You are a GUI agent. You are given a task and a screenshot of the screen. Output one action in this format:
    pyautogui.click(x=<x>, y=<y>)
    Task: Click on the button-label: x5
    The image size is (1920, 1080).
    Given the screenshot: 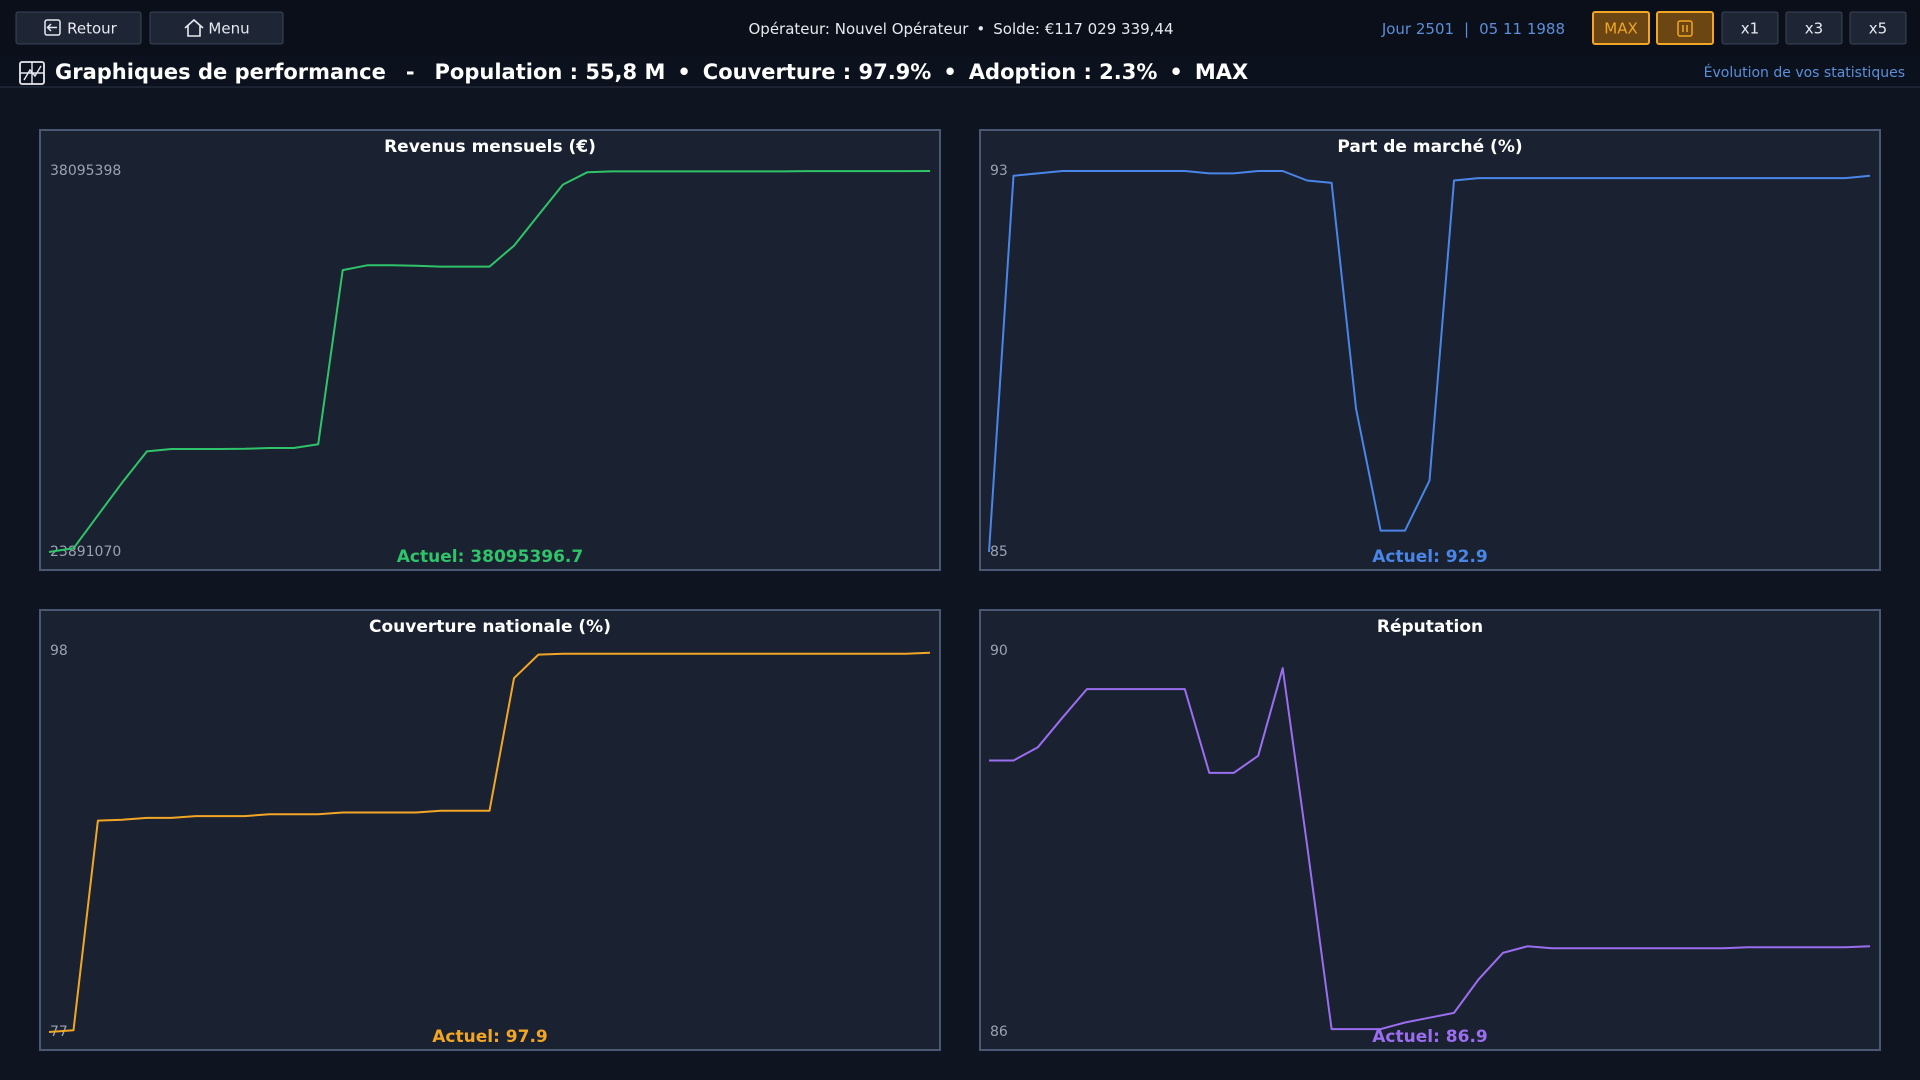 What is the action you would take?
    pyautogui.click(x=1878, y=29)
    